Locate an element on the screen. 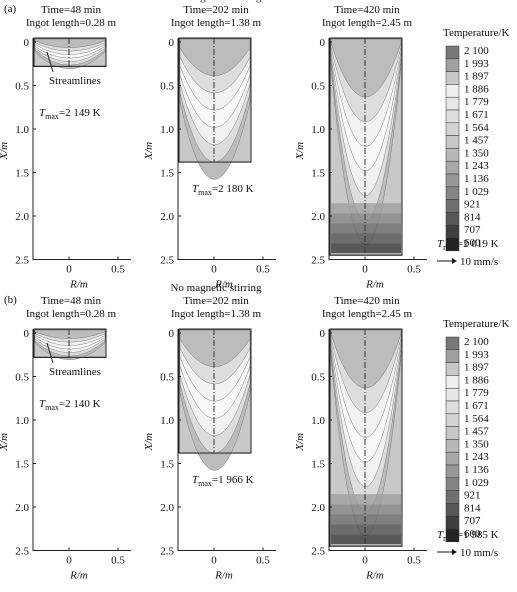 The height and width of the screenshot is (592, 517). colorbar-label: 1 136 is located at coordinates (476, 470).